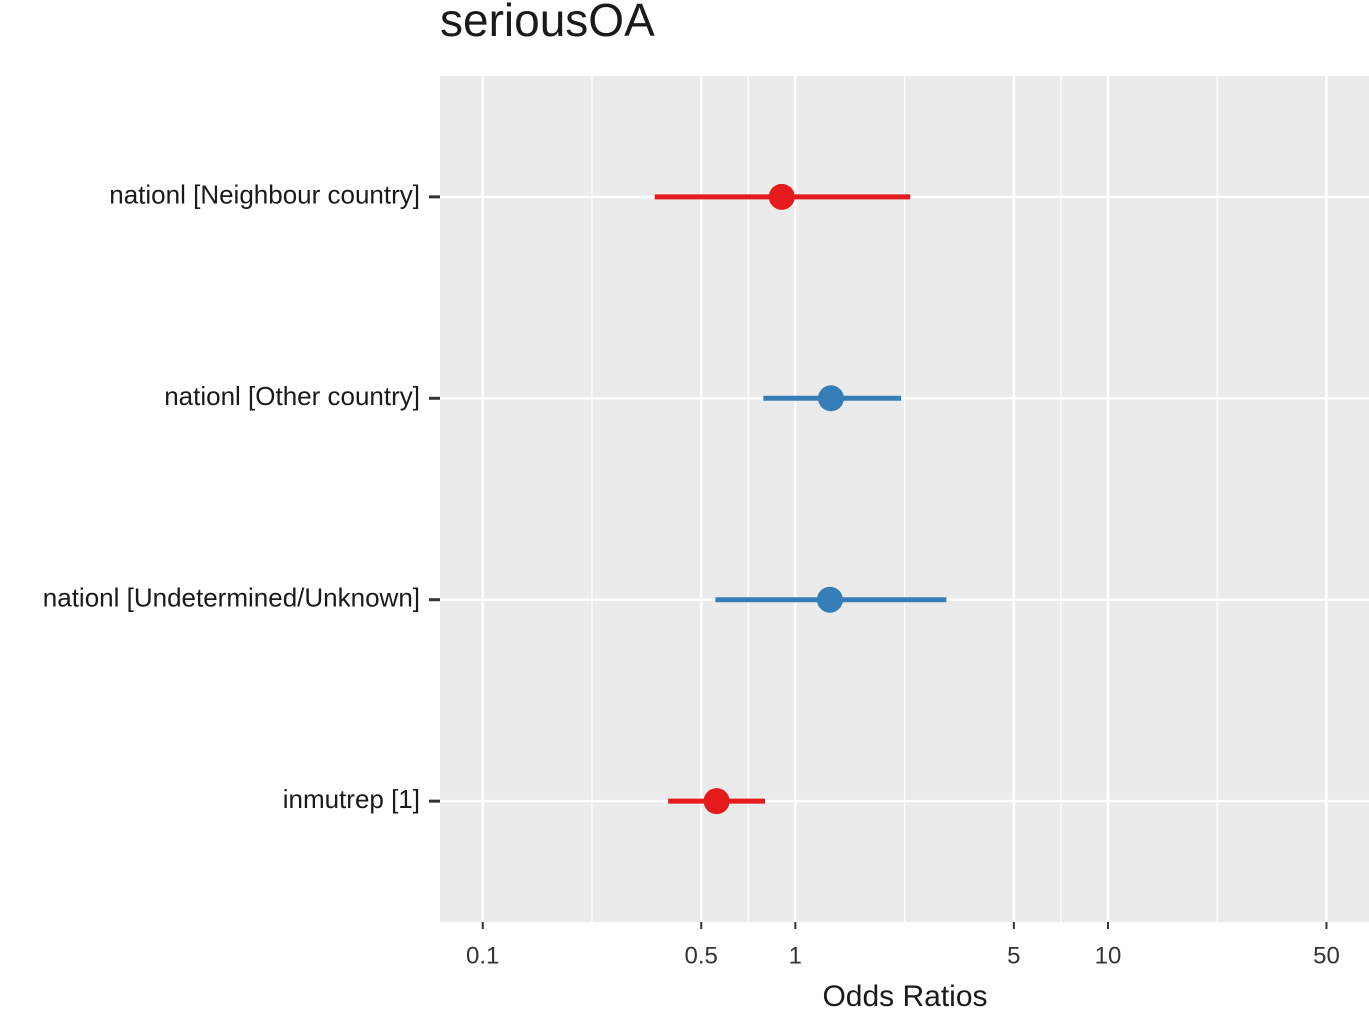 The height and width of the screenshot is (1014, 1369). What do you see at coordinates (482, 955) in the screenshot?
I see `x-tick-label: 0.1` at bounding box center [482, 955].